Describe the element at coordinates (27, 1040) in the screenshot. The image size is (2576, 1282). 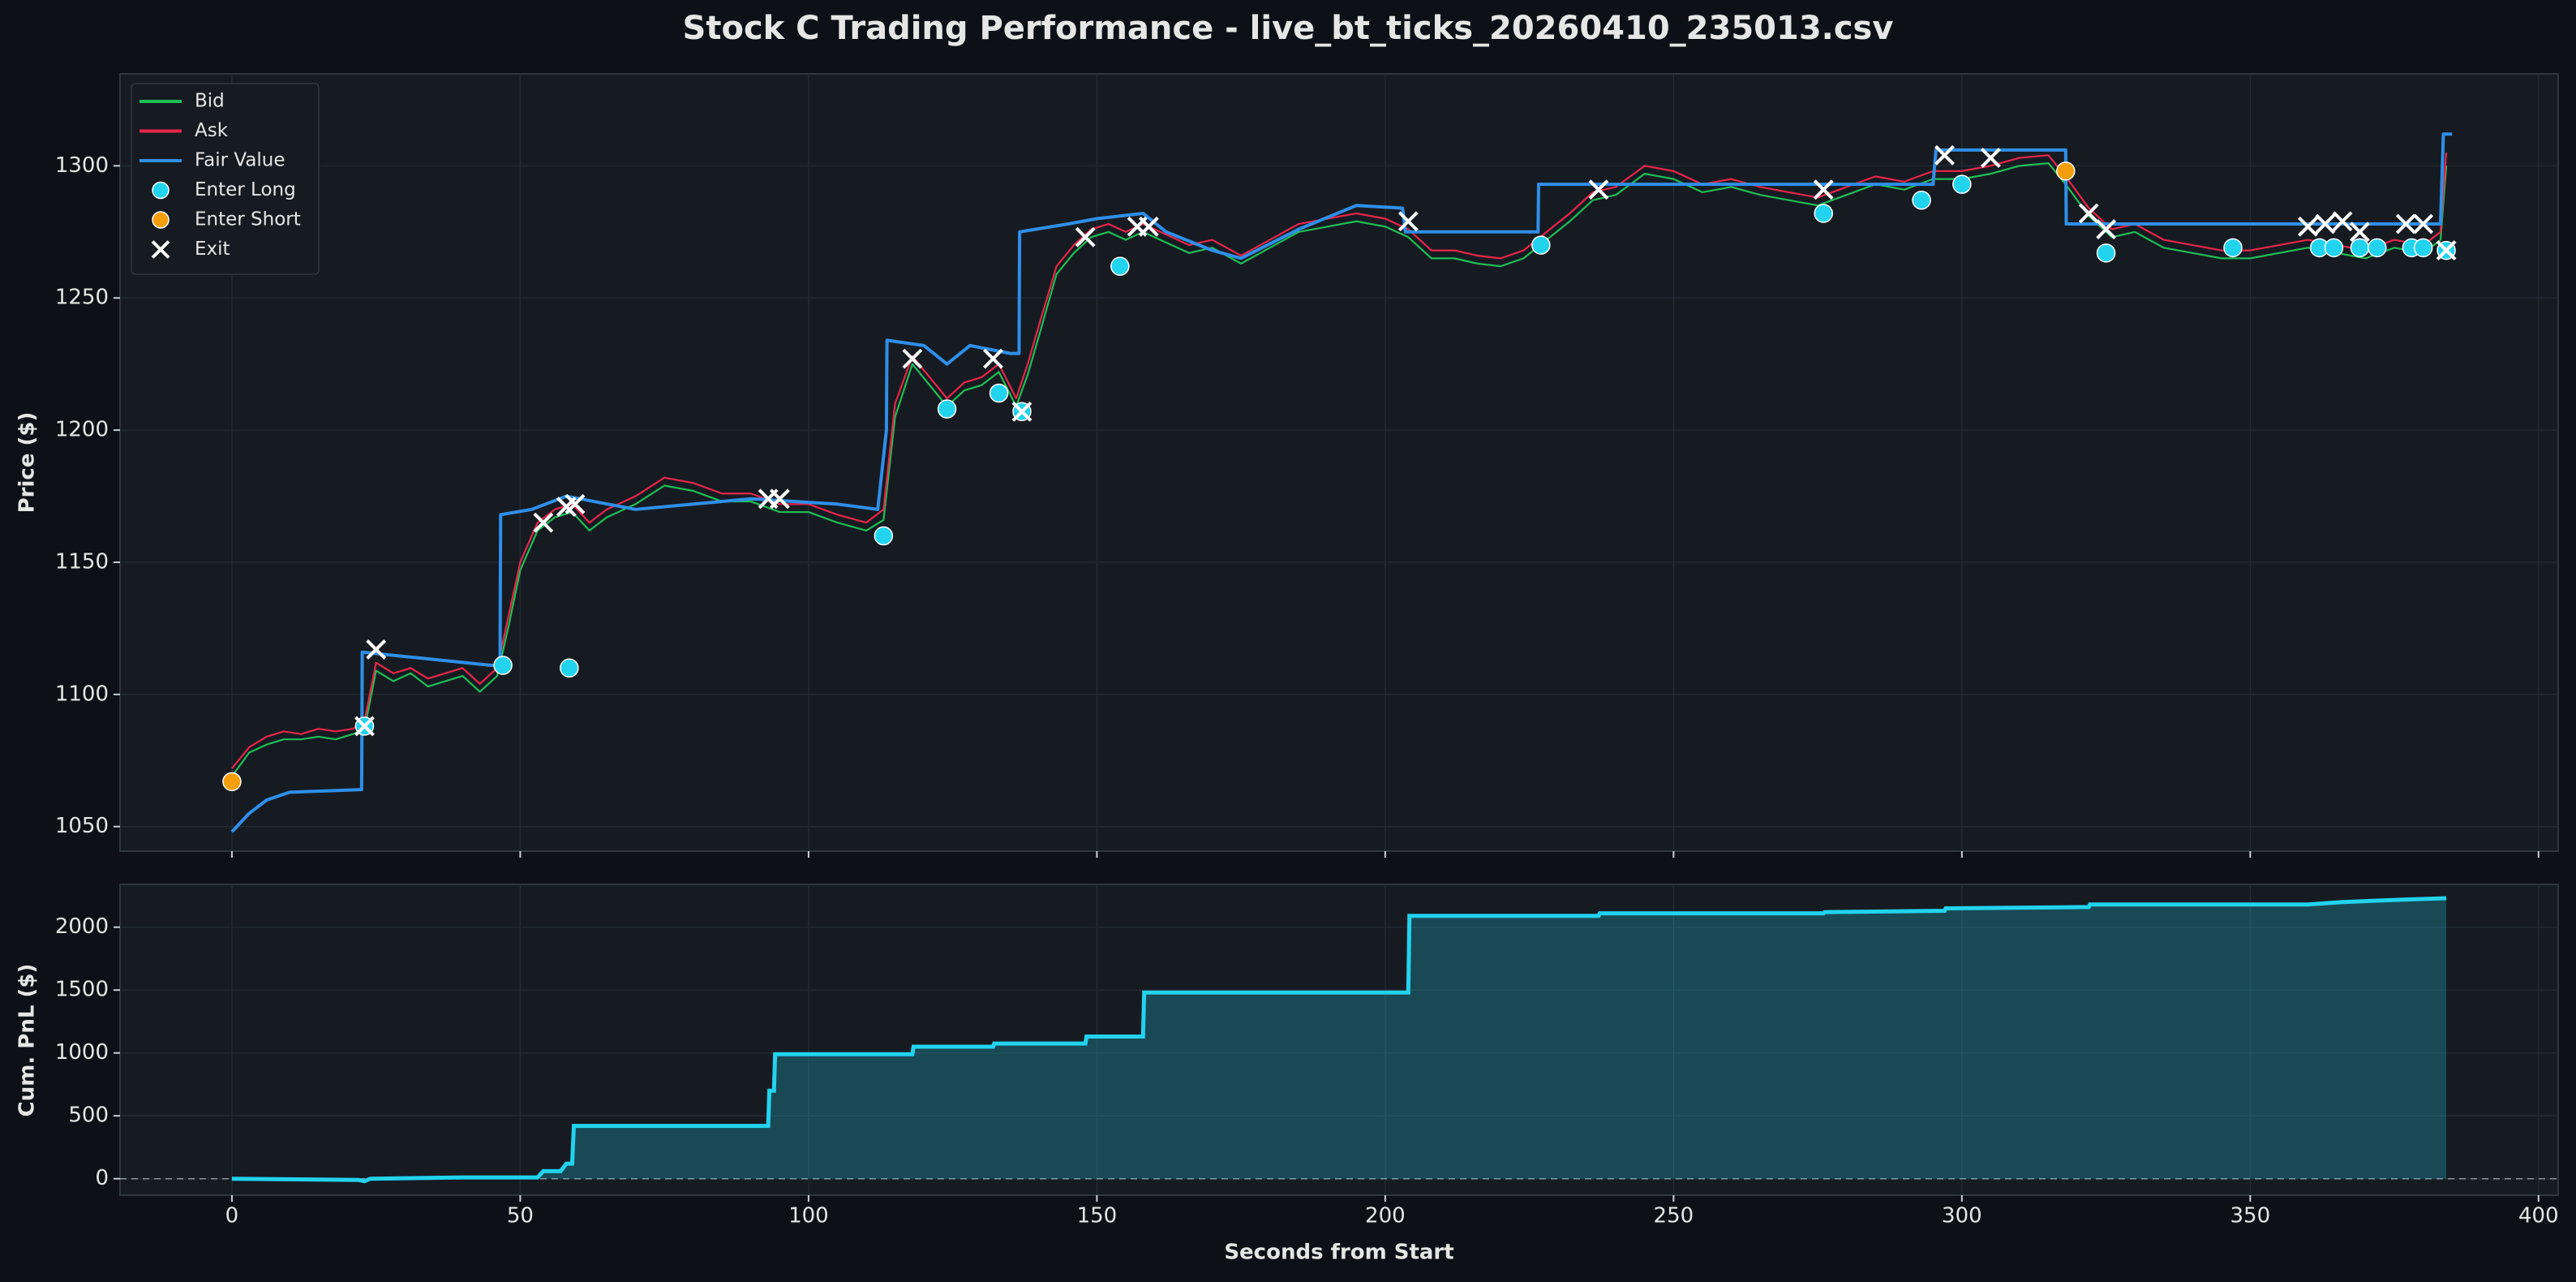
I see `y-axis-label: Cum. PnL ($)` at that location.